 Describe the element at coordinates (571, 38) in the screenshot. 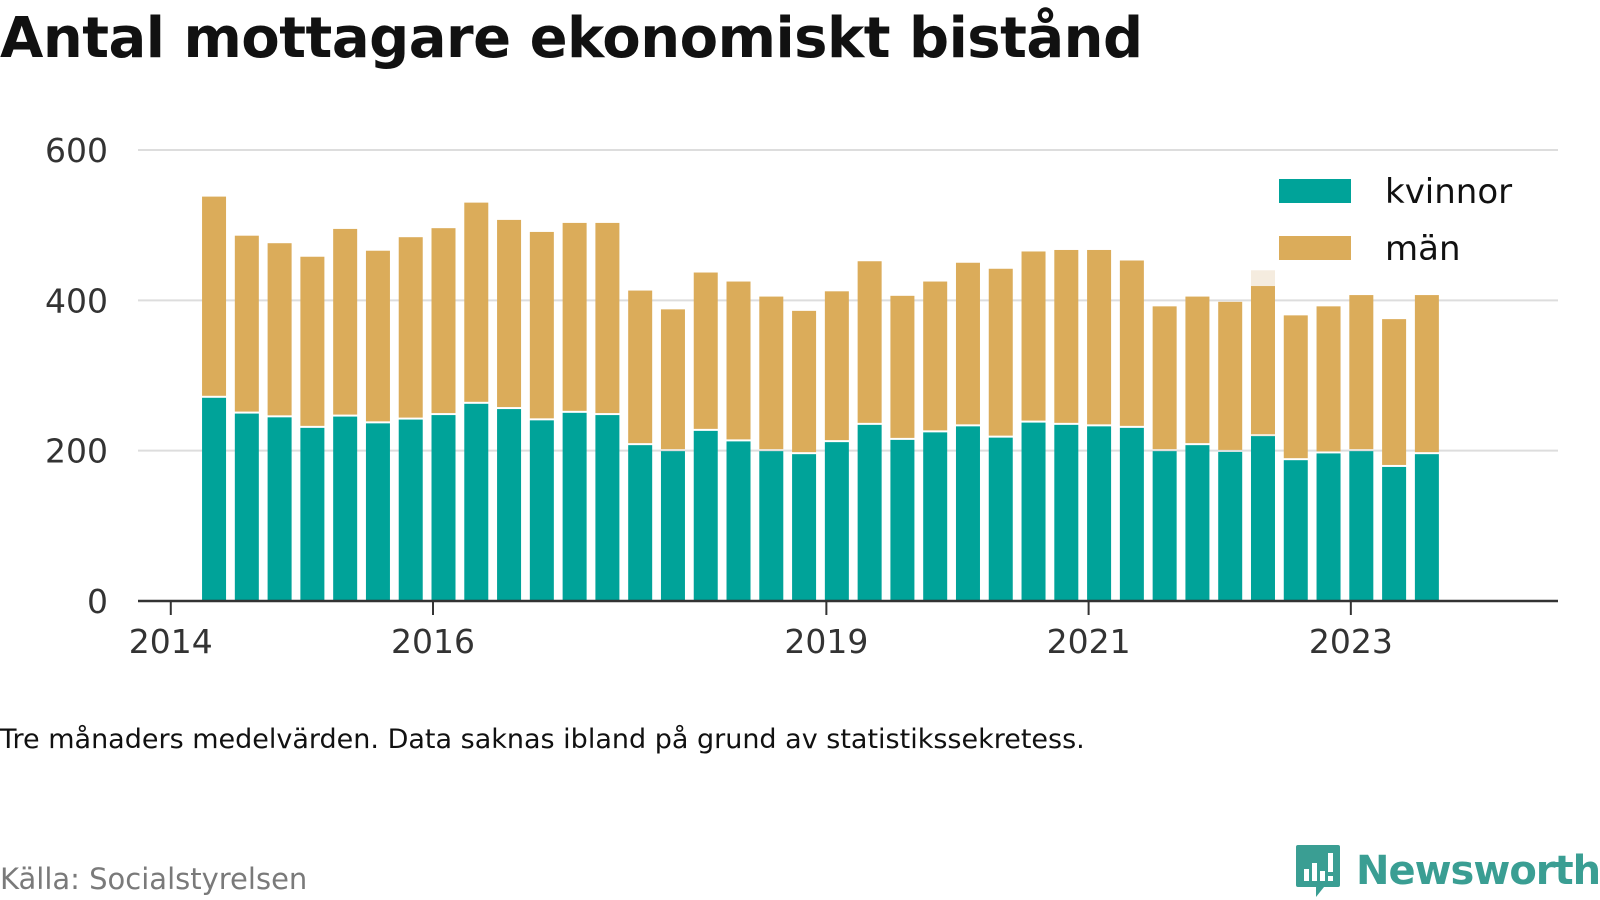

I see `chart-title: Antal mottagare ekonomiskt bistånd` at that location.